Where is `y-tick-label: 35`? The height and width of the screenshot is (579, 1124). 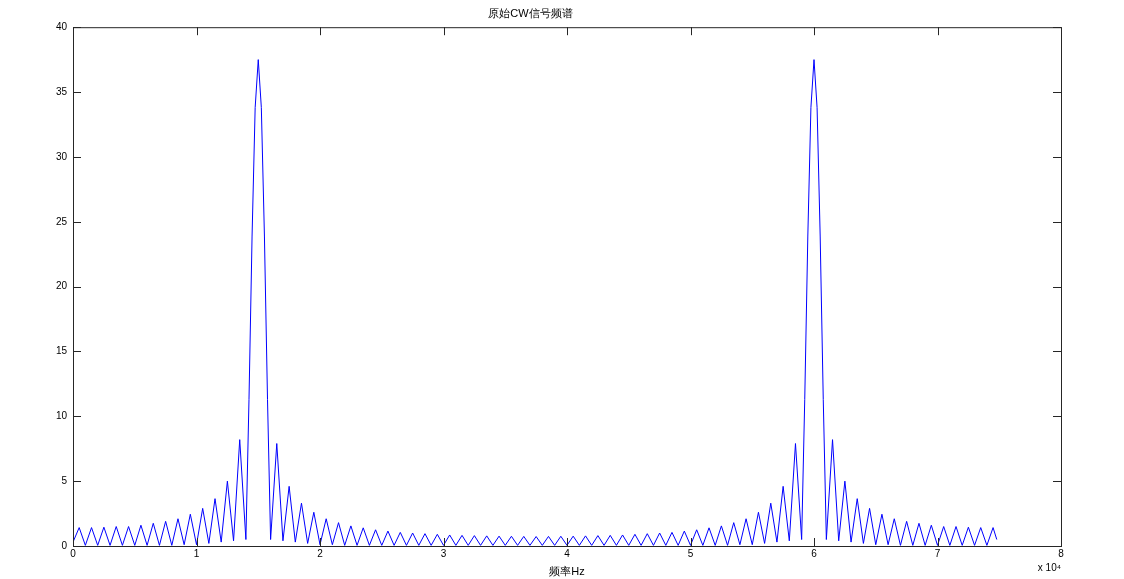 y-tick-label: 35 is located at coordinates (61, 91).